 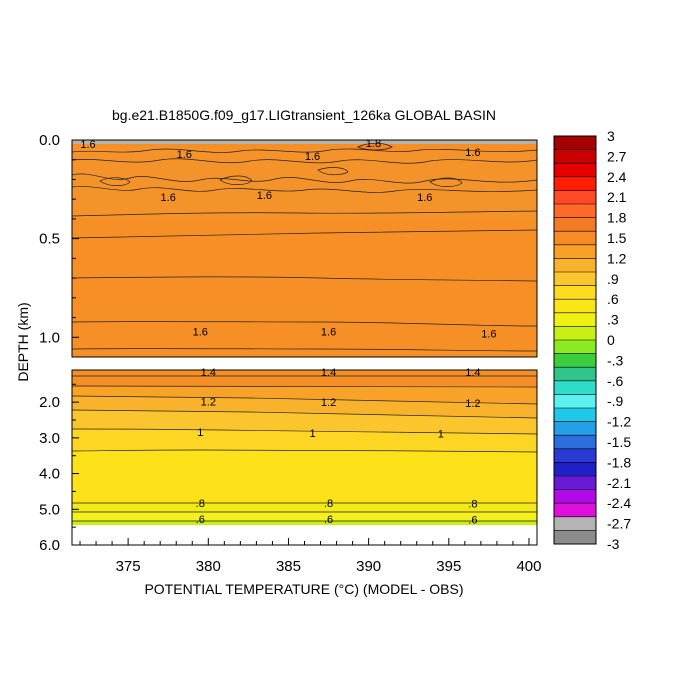 I want to click on colorbar-label: -1.8, so click(x=619, y=462).